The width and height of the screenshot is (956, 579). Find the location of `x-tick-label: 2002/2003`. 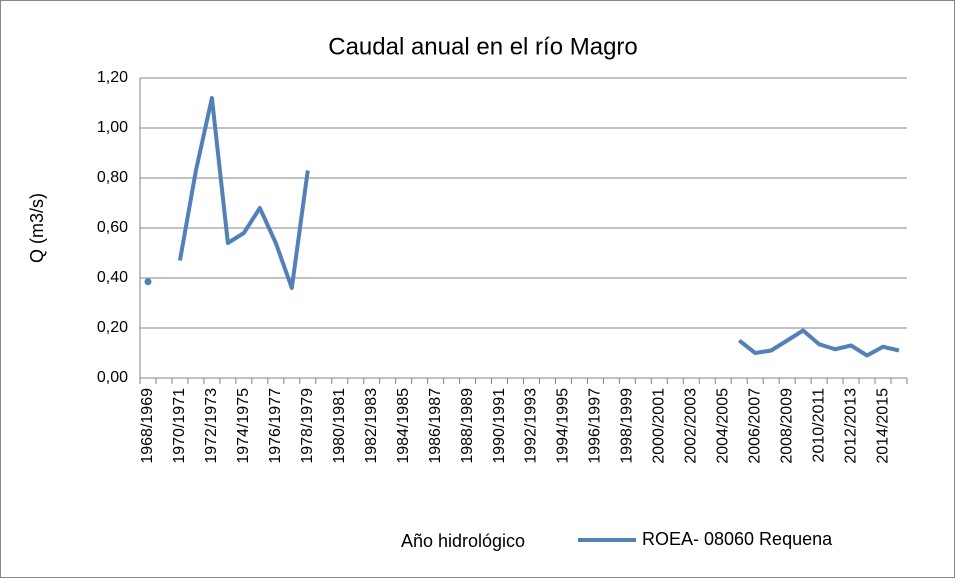

x-tick-label: 2002/2003 is located at coordinates (691, 426).